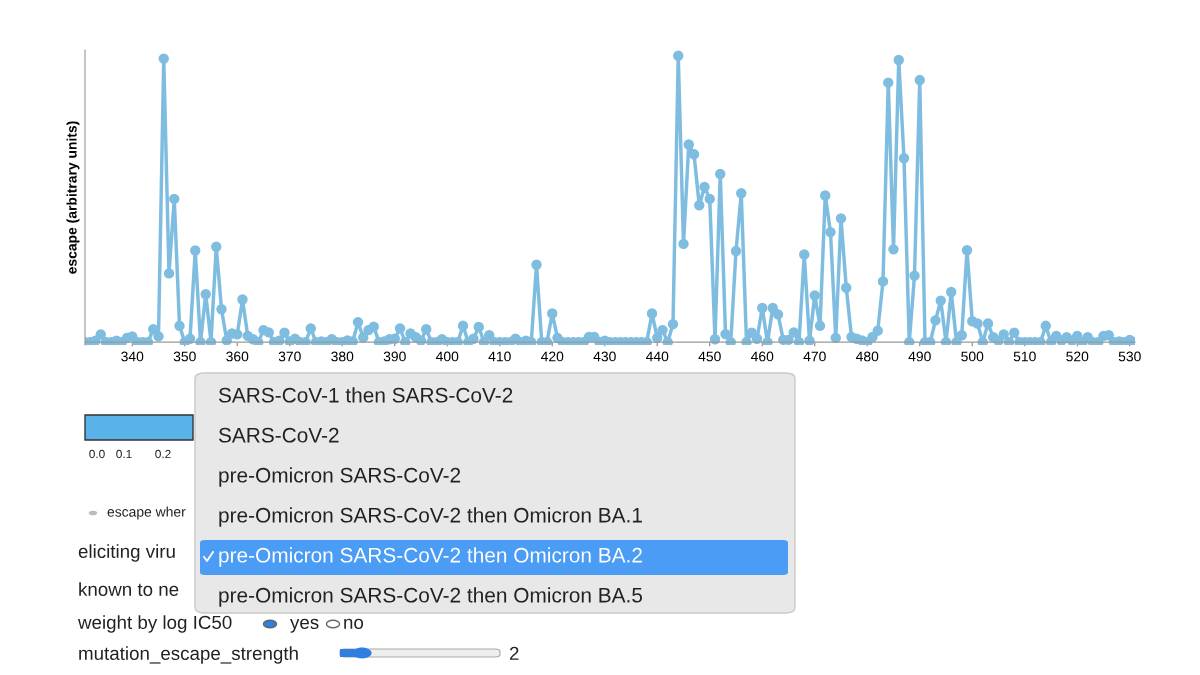 This screenshot has width=1200, height=675. I want to click on x-tick-label: 470, so click(814, 356).